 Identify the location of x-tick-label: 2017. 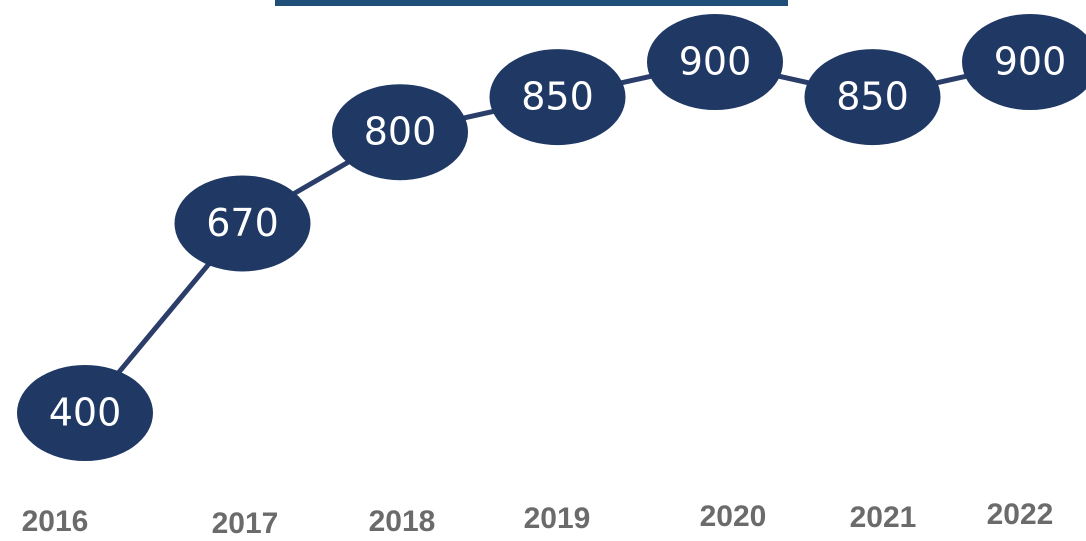
(245, 523).